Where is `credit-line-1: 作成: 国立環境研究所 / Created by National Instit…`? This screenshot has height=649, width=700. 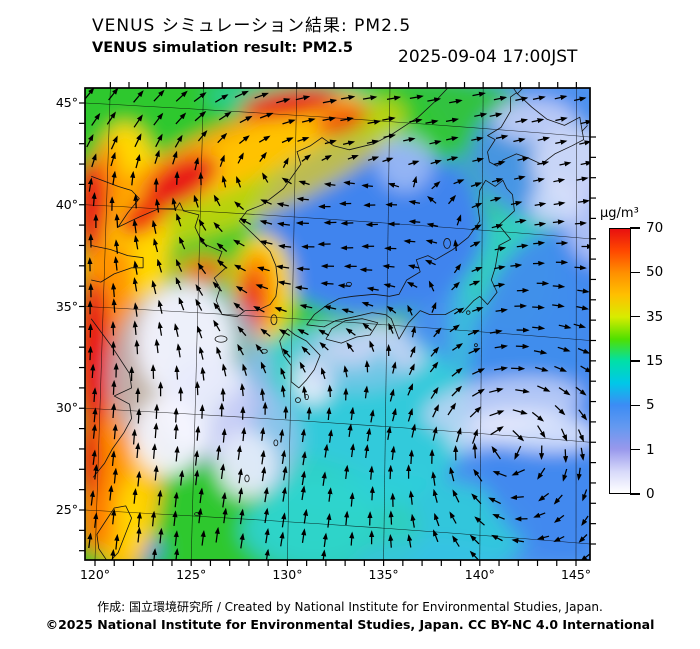 credit-line-1: 作成: 国立環境研究所 / Created by National Instit… is located at coordinates (350, 607).